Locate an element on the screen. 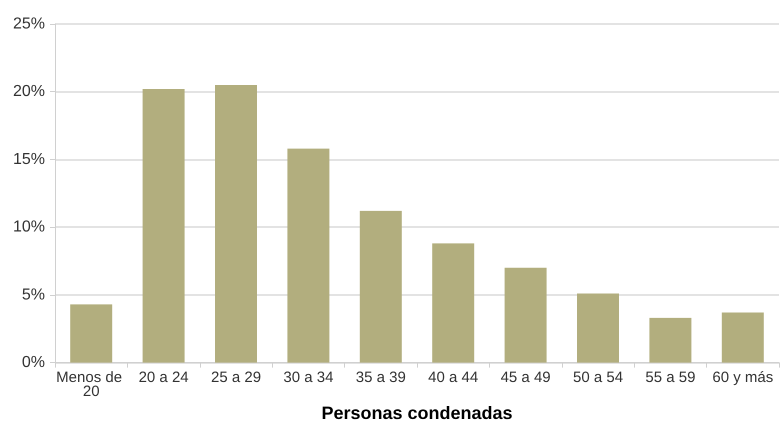  x-tick-label: 35 a 39 is located at coordinates (381, 377).